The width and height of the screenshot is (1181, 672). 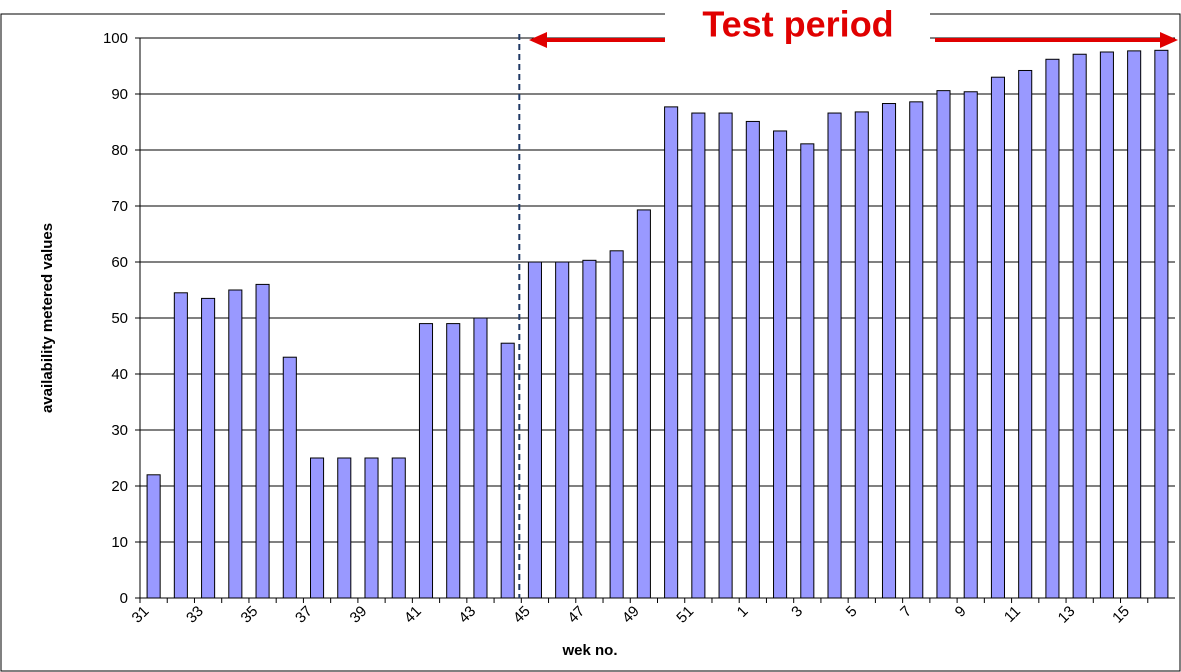 I want to click on x-tick-label: 41, so click(x=413, y=615).